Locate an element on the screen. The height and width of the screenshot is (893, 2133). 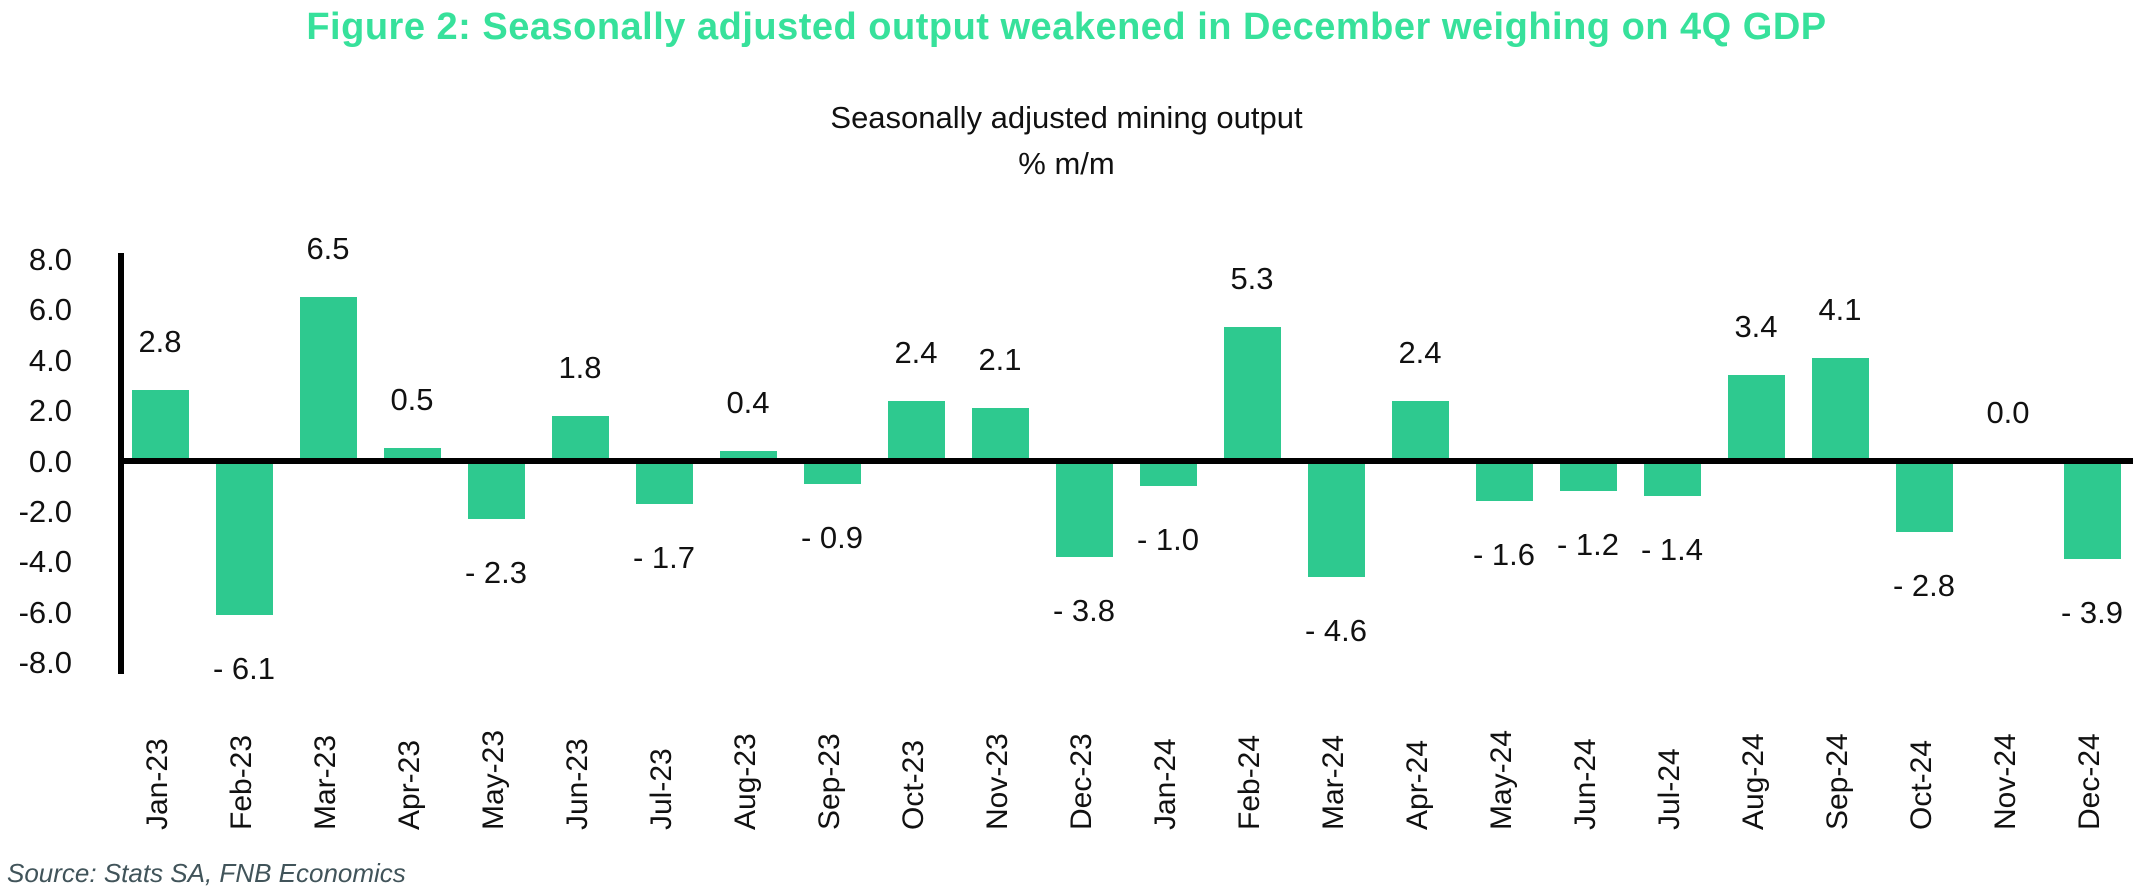
y-axis-label: -6.0 is located at coordinates (45, 612).